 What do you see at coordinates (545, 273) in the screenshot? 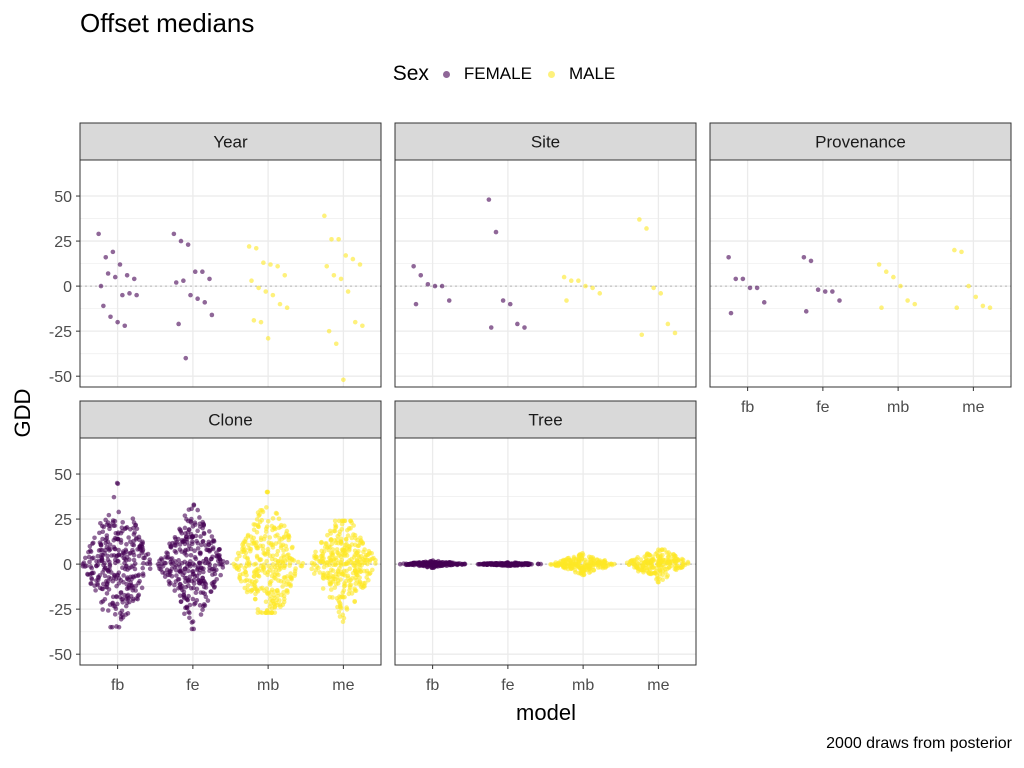
I see `panel-background` at bounding box center [545, 273].